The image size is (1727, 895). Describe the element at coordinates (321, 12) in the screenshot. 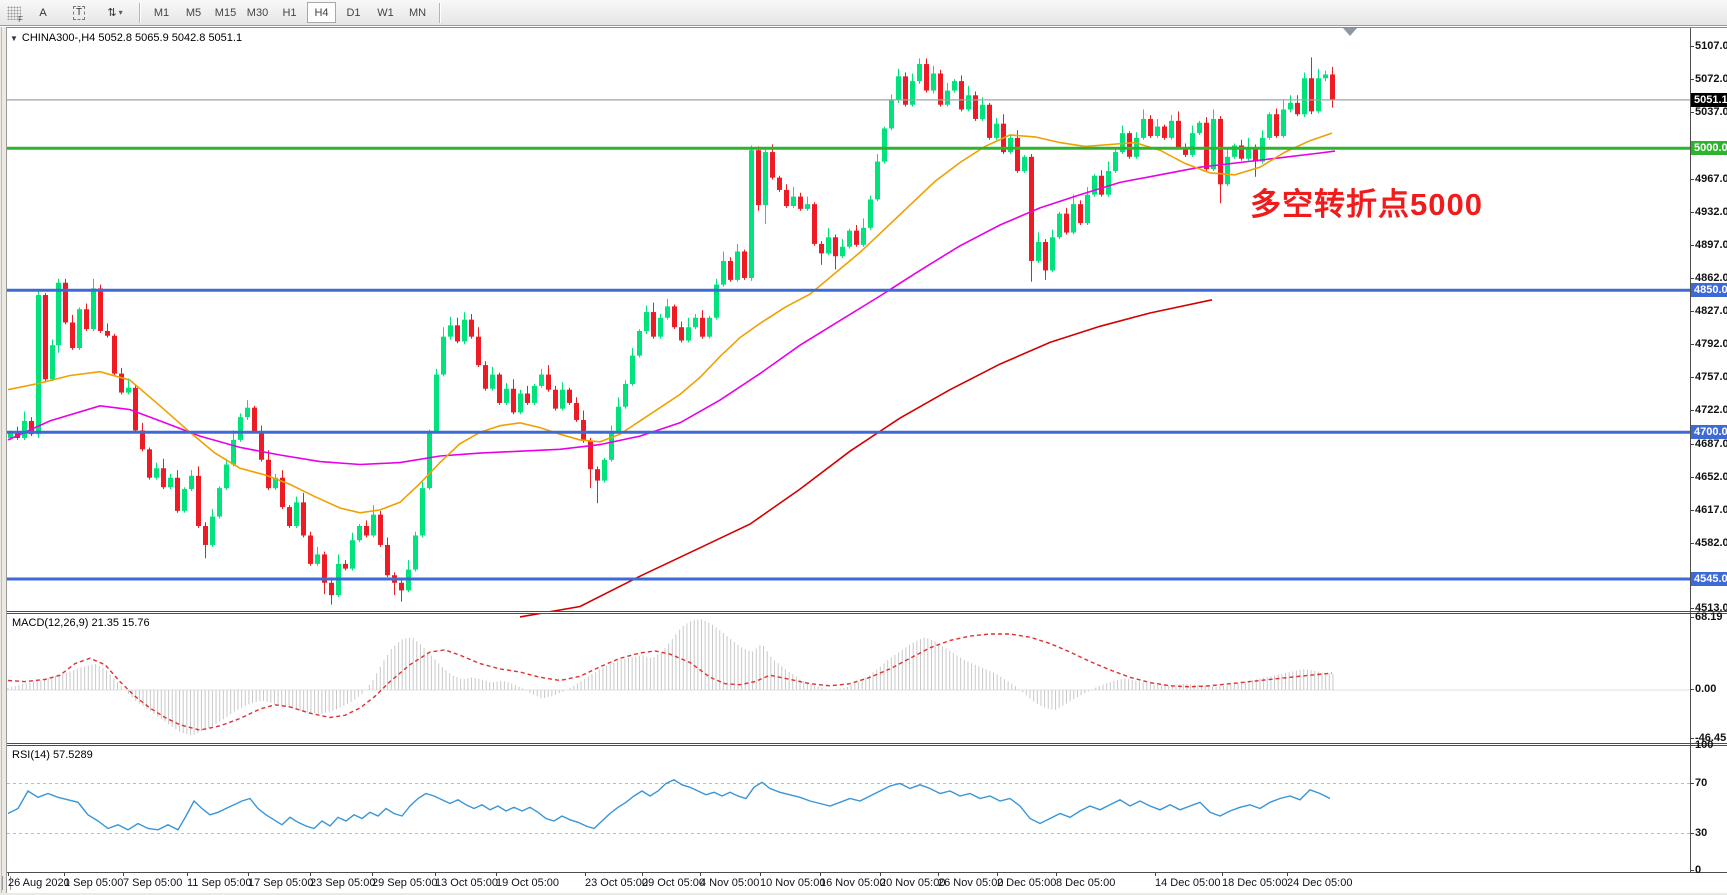

I see `timeframe-button-h4: H4` at that location.